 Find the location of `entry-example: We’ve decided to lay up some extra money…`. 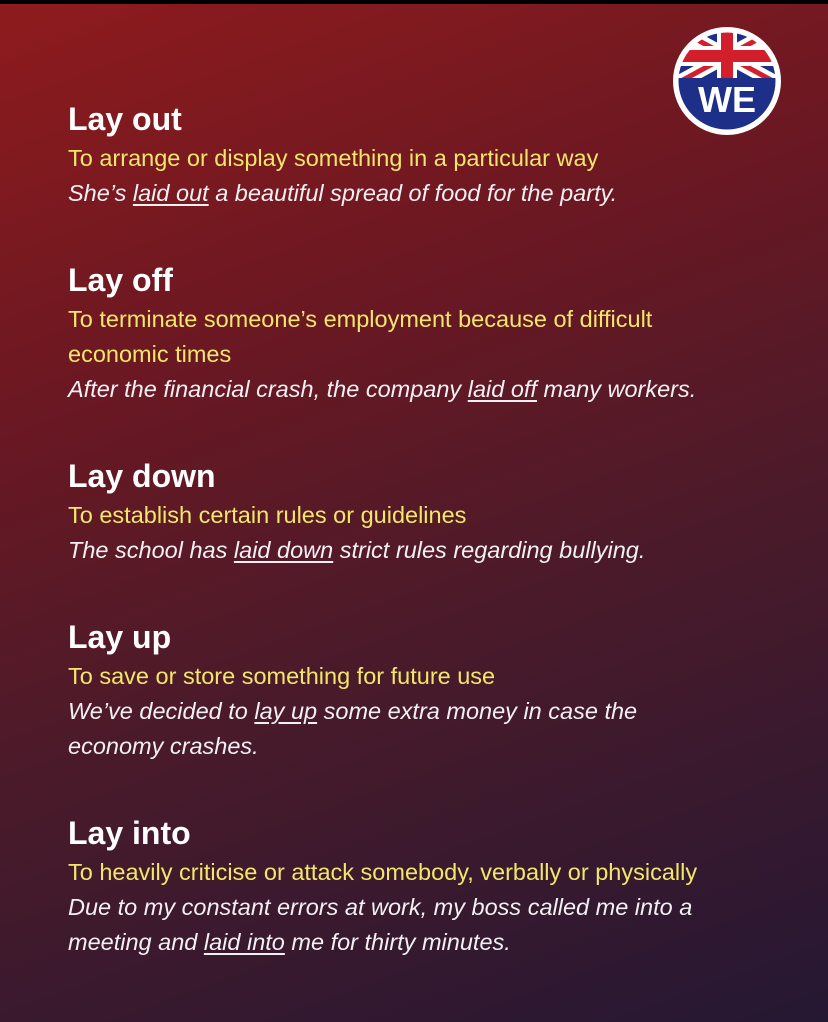

entry-example: We’ve decided to lay up some extra money… is located at coordinates (388, 729).